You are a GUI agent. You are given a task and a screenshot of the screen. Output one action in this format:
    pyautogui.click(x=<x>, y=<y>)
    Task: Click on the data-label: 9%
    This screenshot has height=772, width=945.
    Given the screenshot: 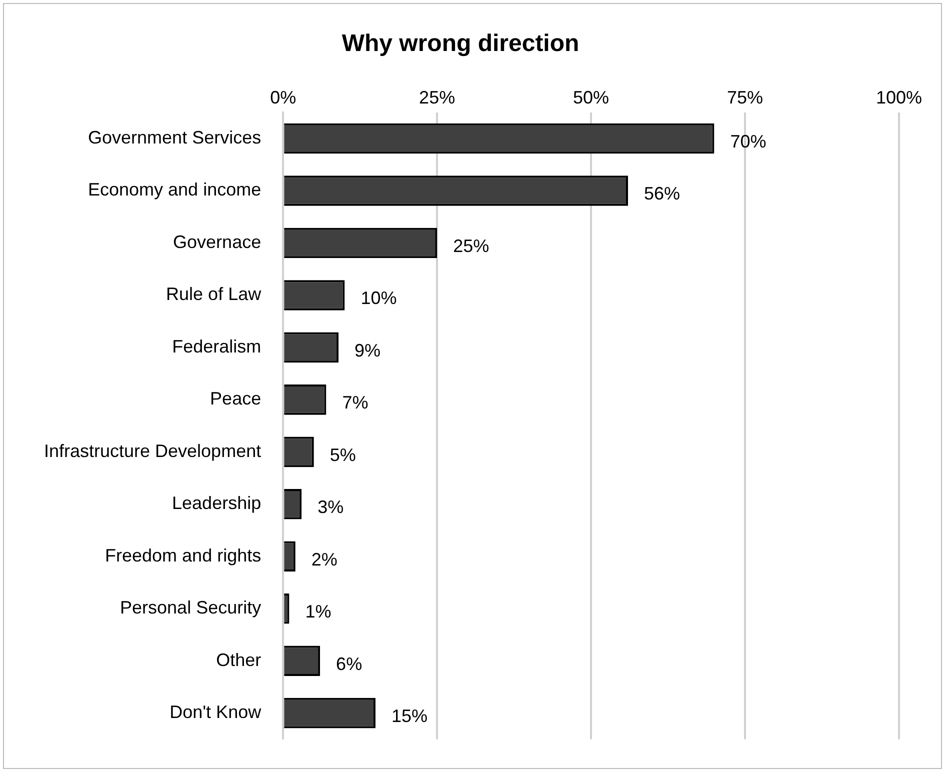 What is the action you would take?
    pyautogui.click(x=367, y=350)
    